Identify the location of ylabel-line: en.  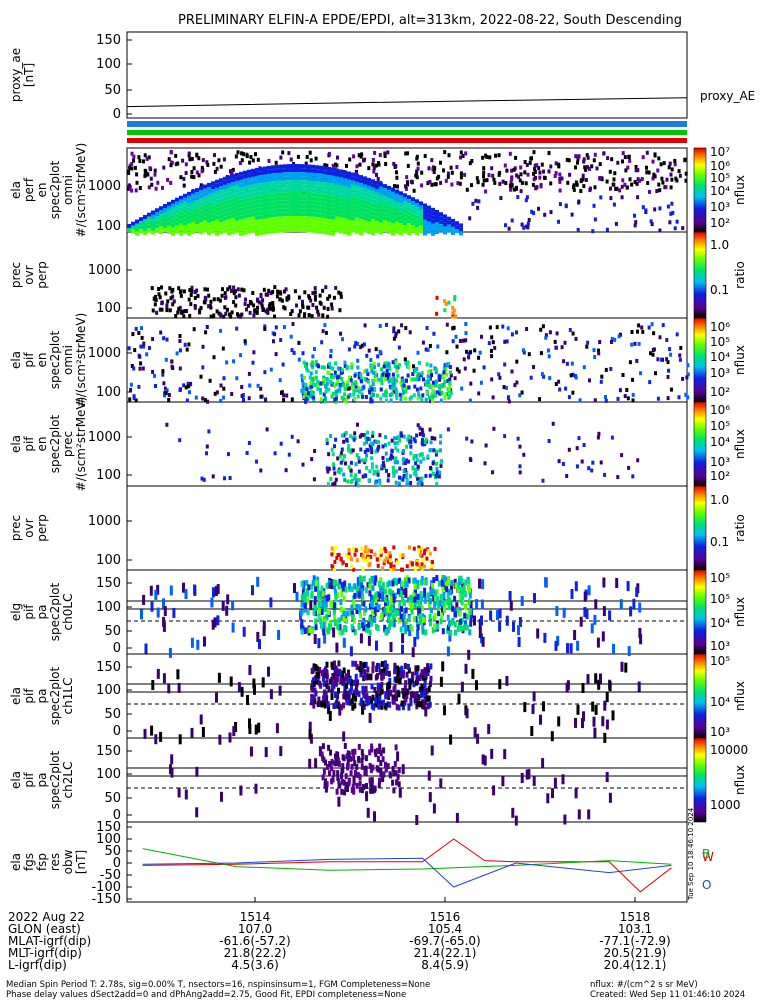
(42, 360).